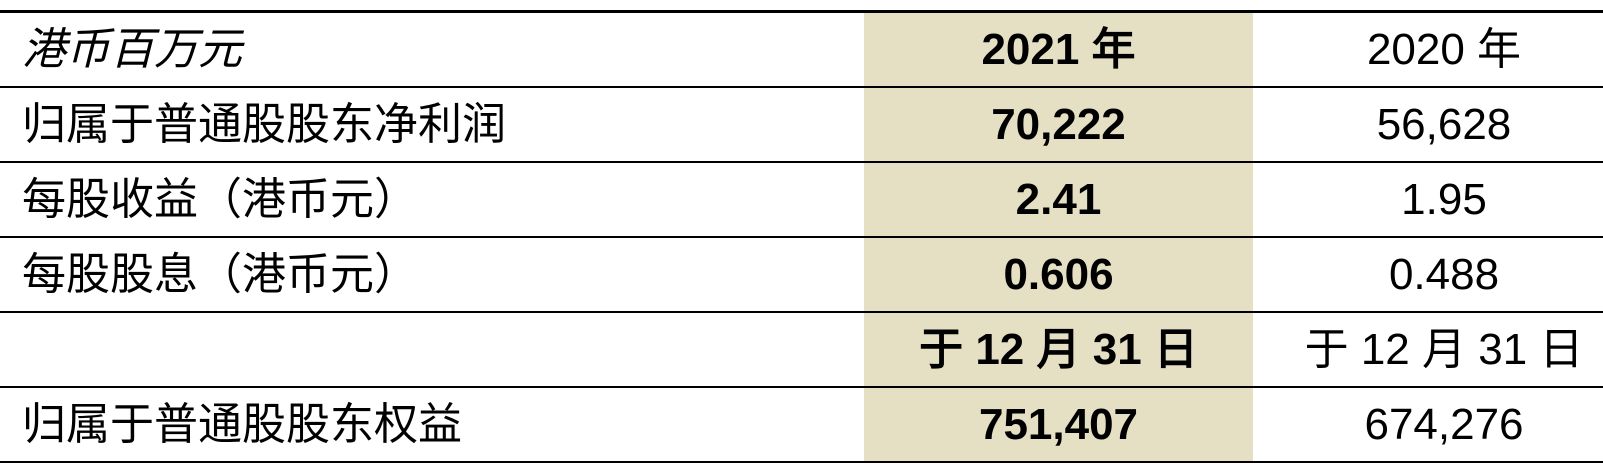 This screenshot has height=474, width=1603. What do you see at coordinates (1058, 199) in the screenshot?
I see `value-2021: 2.41` at bounding box center [1058, 199].